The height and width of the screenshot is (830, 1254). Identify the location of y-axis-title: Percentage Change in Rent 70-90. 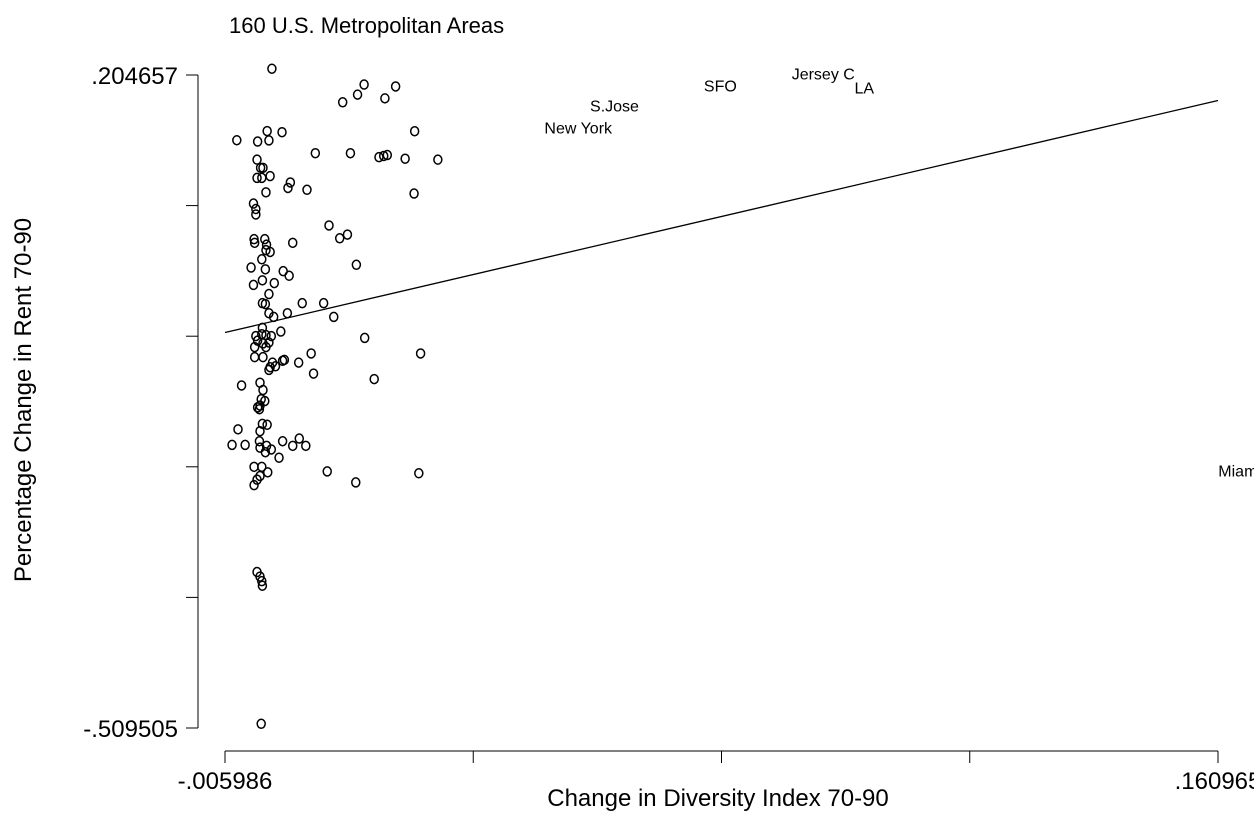
(23, 400).